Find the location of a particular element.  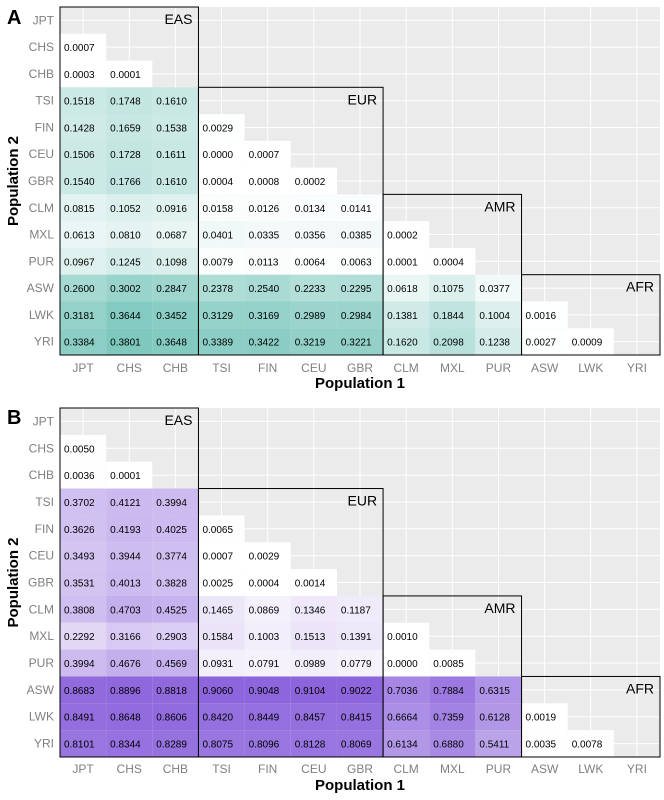

panel-letter-a: A is located at coordinates (14, 18).